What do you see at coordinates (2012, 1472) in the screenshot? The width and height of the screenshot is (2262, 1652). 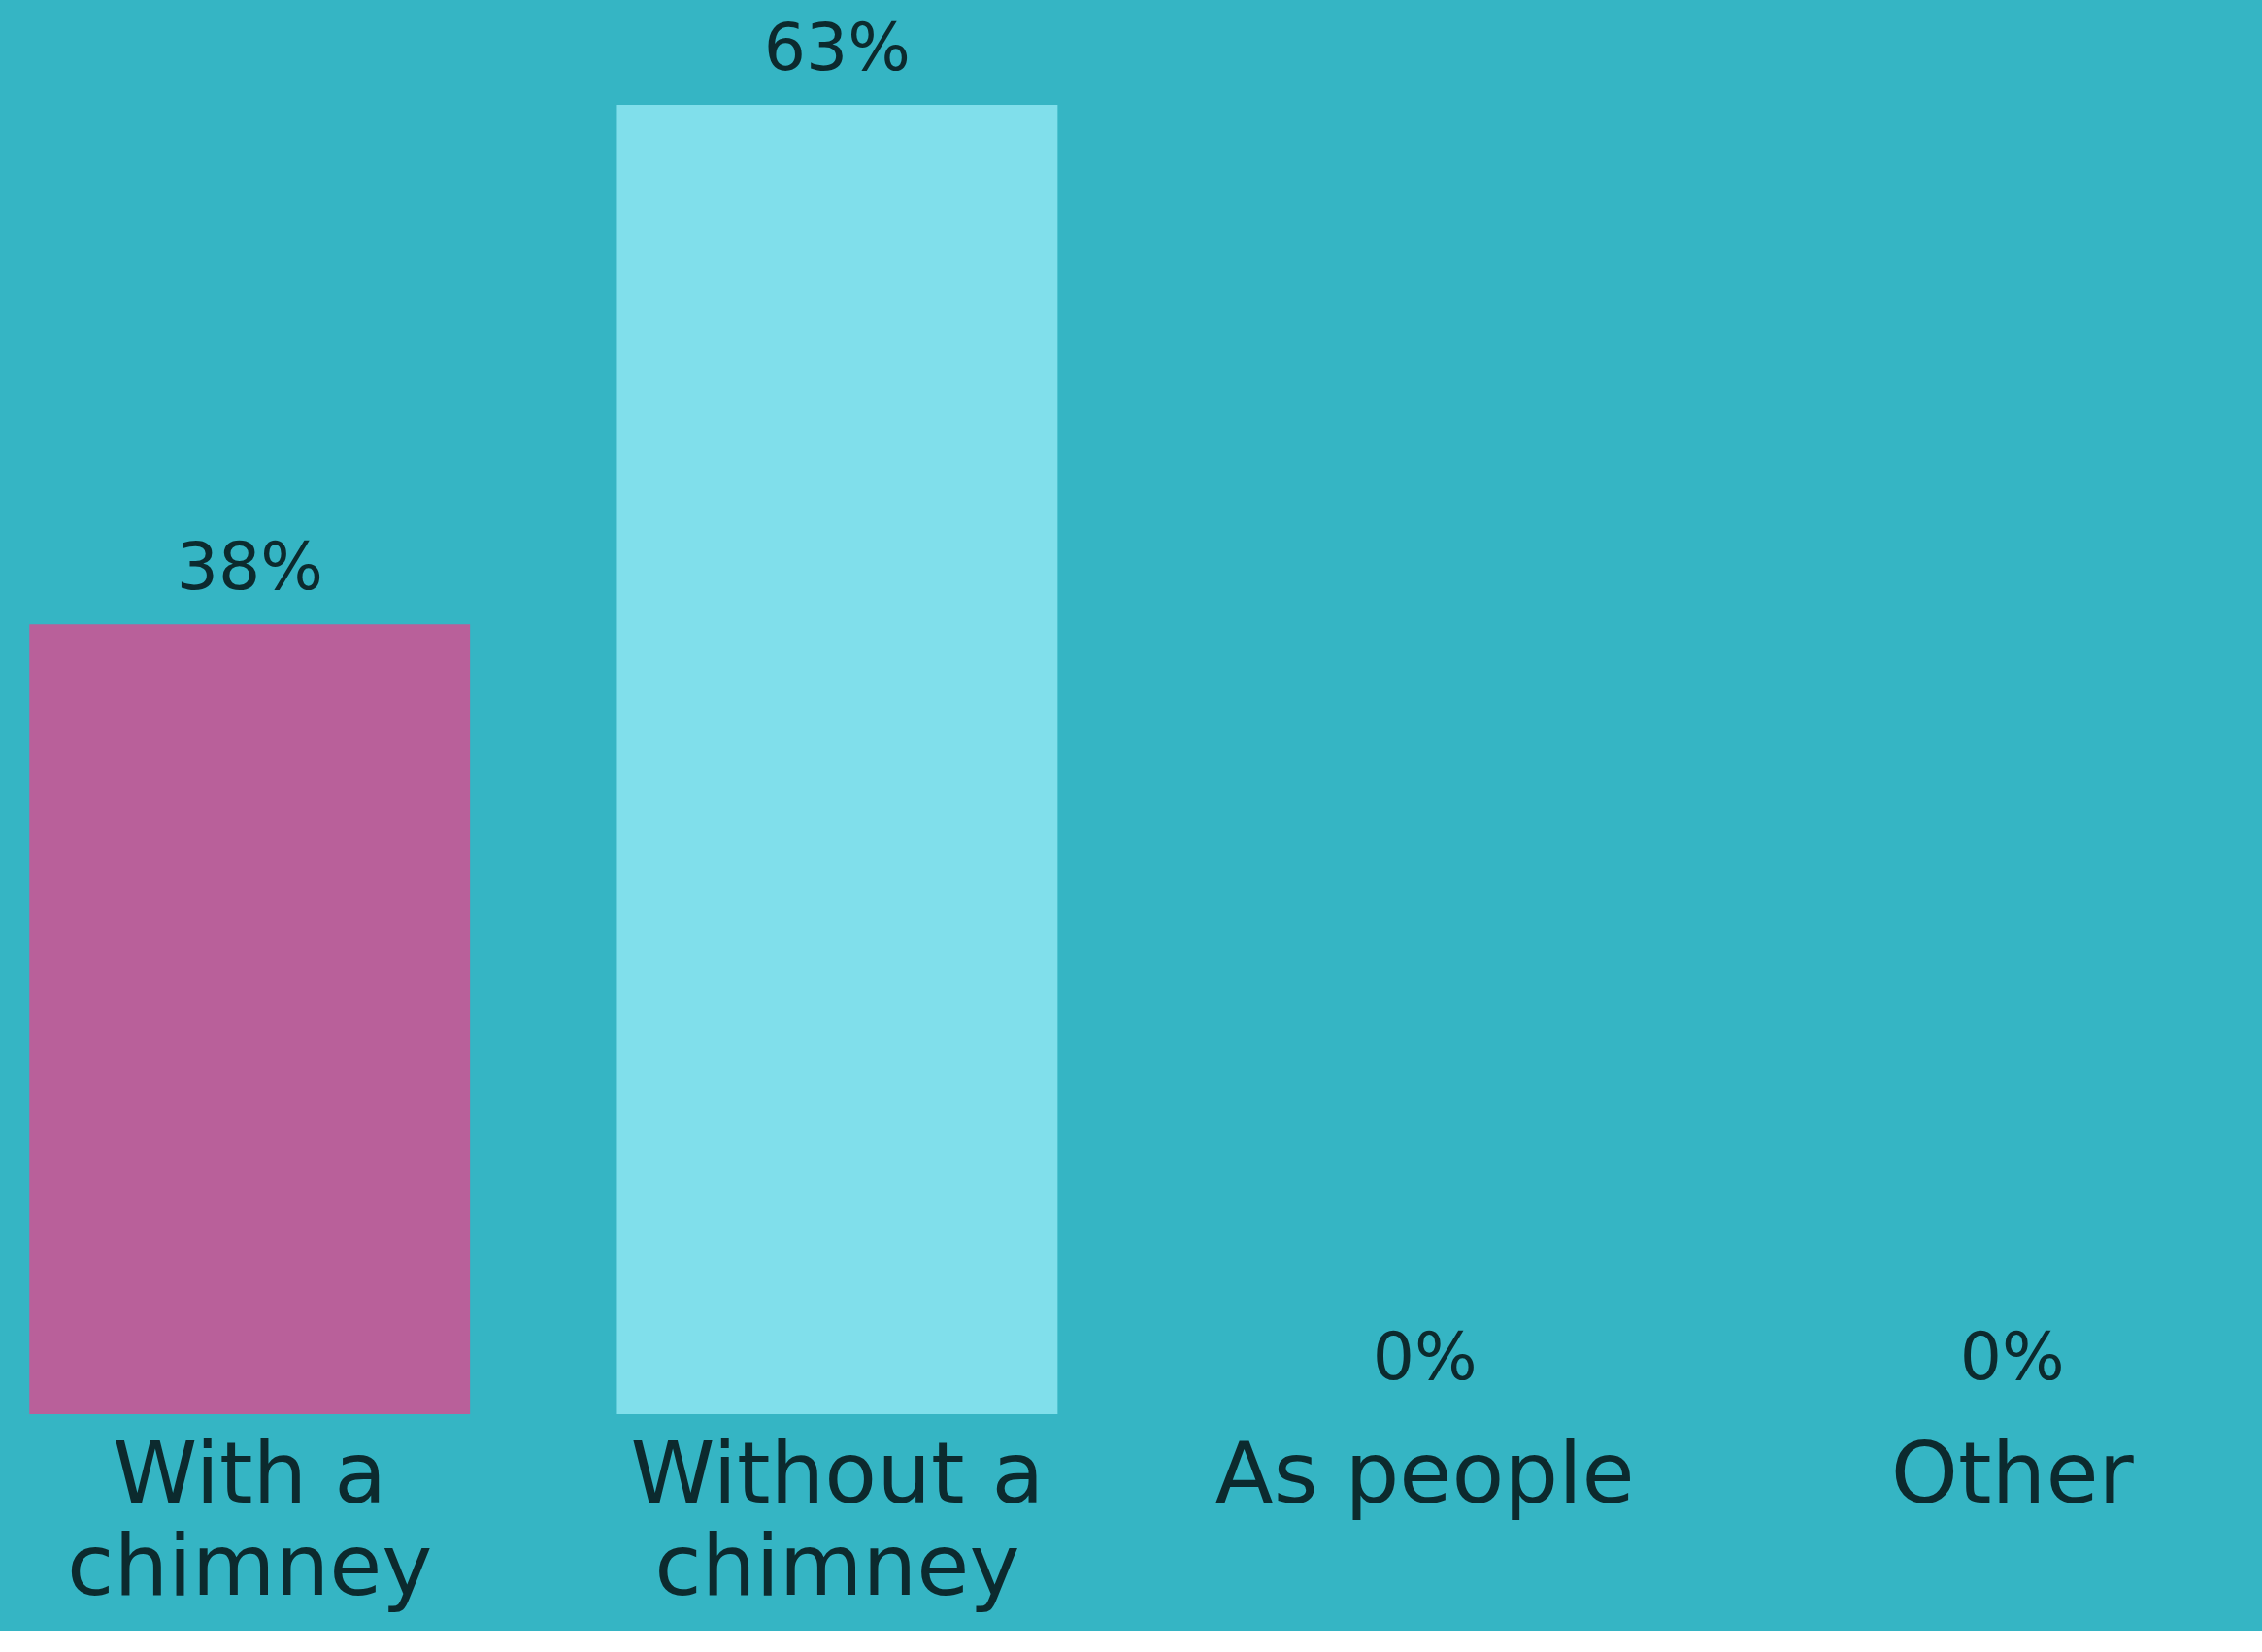 I see `x-tick-label: Other` at bounding box center [2012, 1472].